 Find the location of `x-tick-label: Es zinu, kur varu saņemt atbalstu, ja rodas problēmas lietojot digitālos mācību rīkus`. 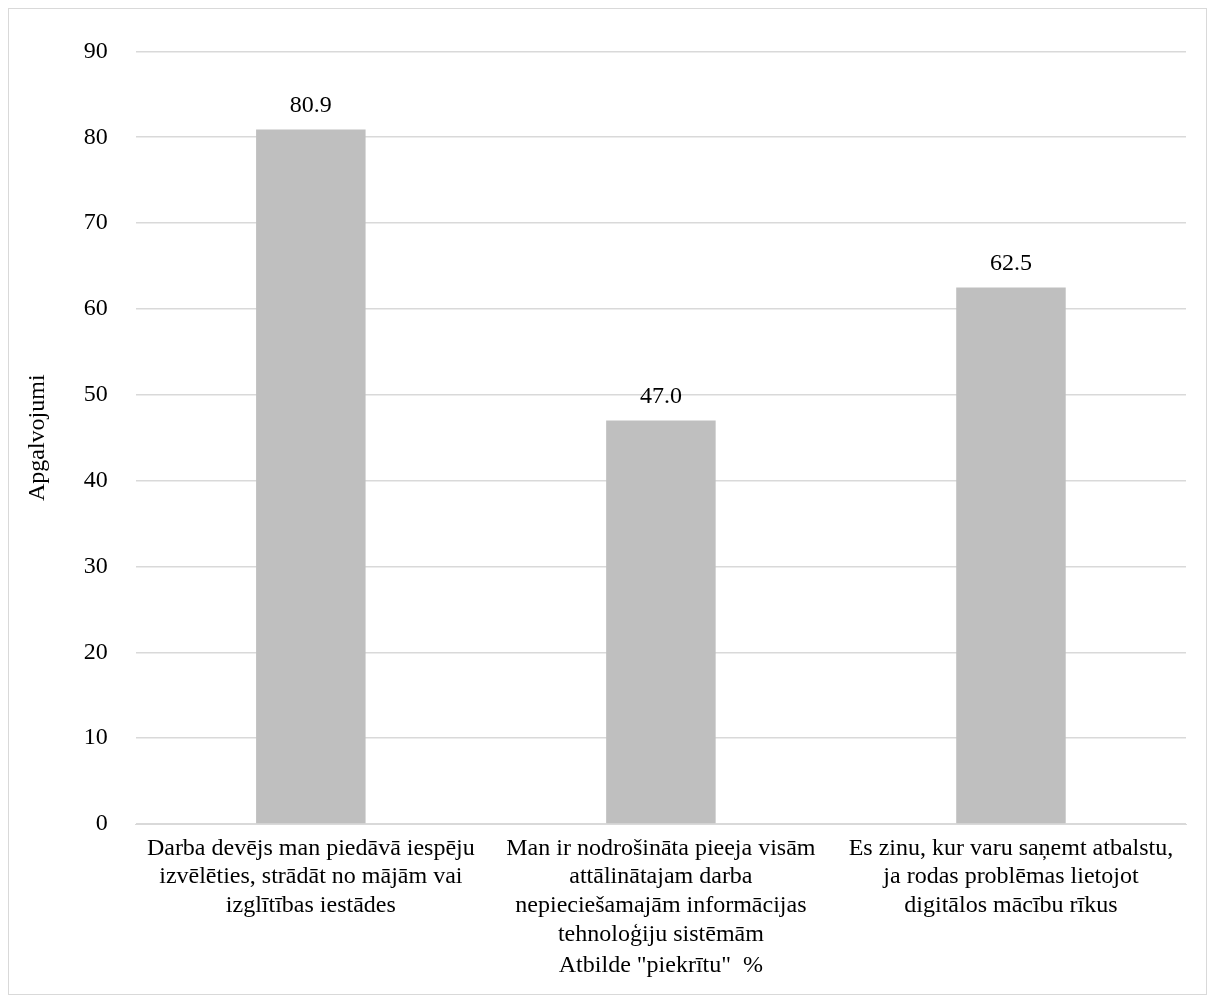

x-tick-label: Es zinu, kur varu saņemt atbalstu, ja rodas problēmas lietojot digitālos mācību rīkus is located at coordinates (1011, 875).